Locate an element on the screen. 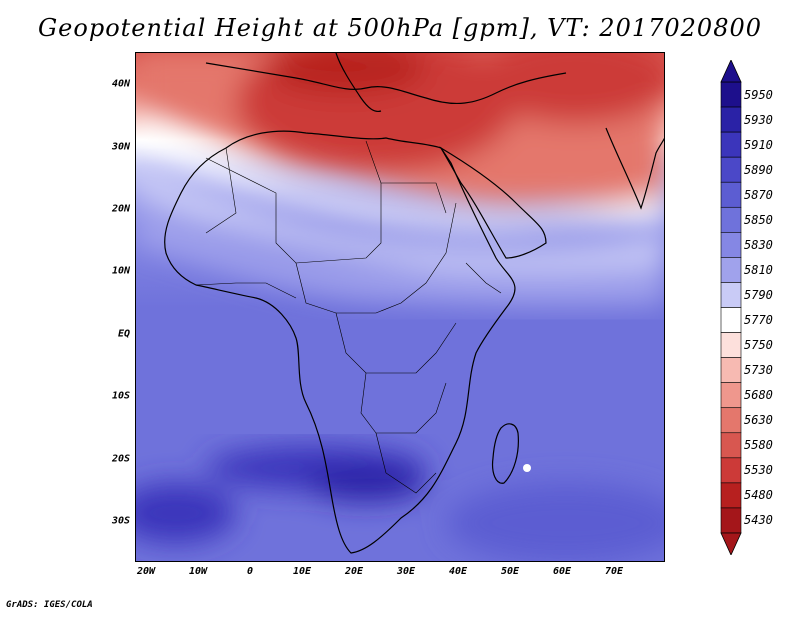 The height and width of the screenshot is (618, 800). colorbar-label: 5930 is located at coordinates (758, 119).